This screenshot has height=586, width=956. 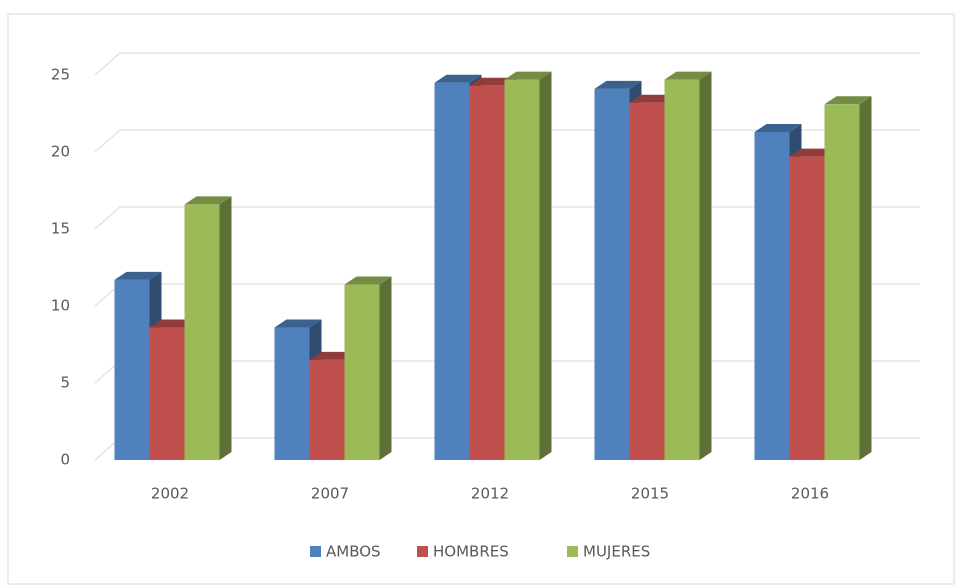 I want to click on y-tick-label: 25, so click(x=60, y=75).